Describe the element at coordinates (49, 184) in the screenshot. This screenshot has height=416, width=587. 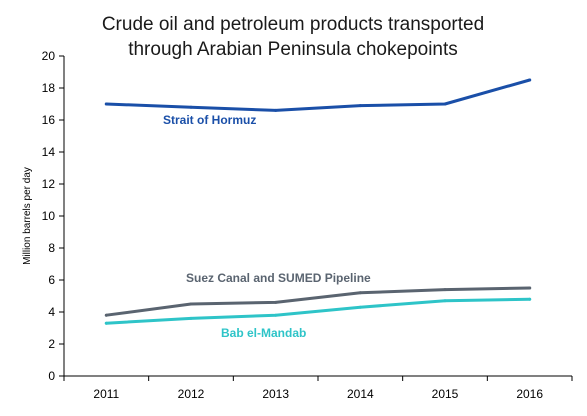
I see `y-tick-label: 12` at that location.